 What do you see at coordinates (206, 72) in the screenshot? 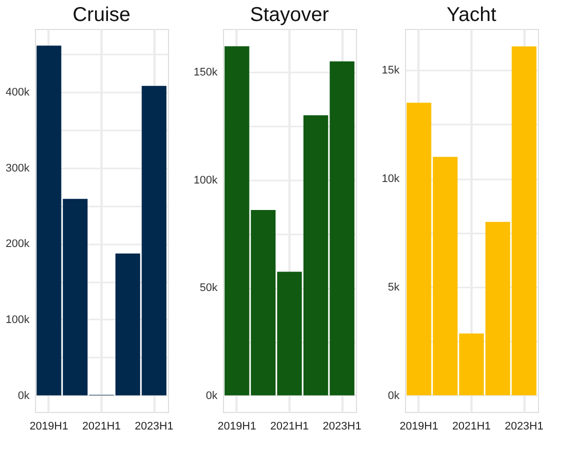
I see `y-tick-label: 150k` at bounding box center [206, 72].